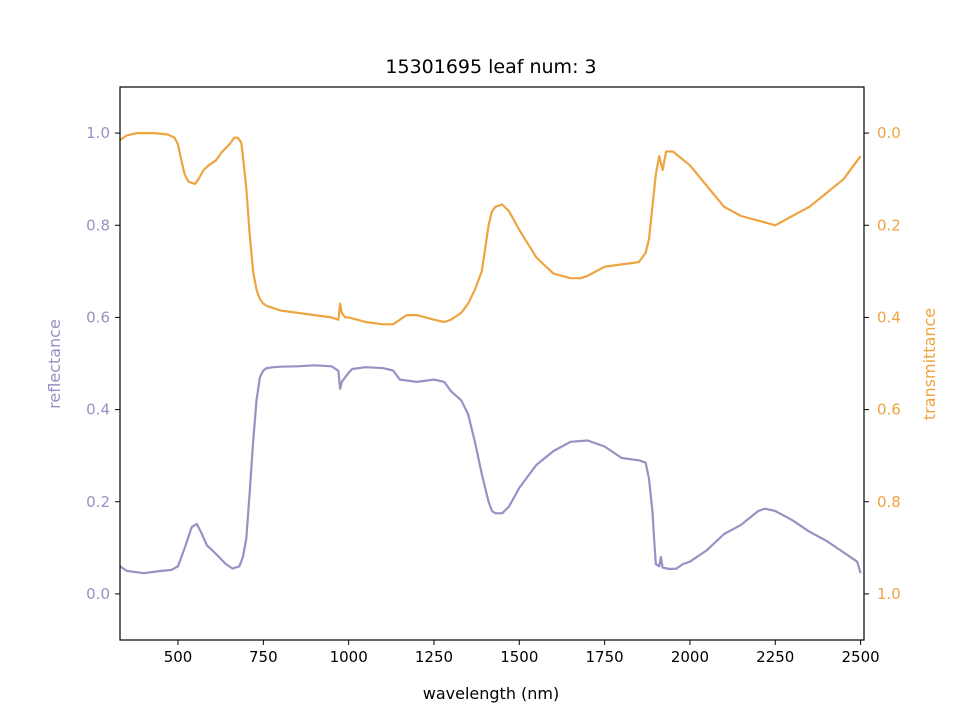 Image resolution: width=960 pixels, height=720 pixels. Describe the element at coordinates (263, 657) in the screenshot. I see `x-tick-label: 750` at that location.